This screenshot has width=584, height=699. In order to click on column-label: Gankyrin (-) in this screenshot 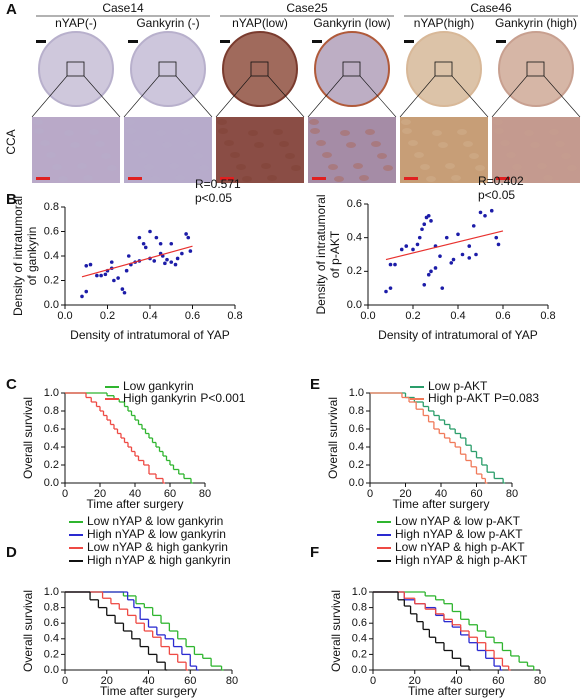, I will do `click(167, 23)`.